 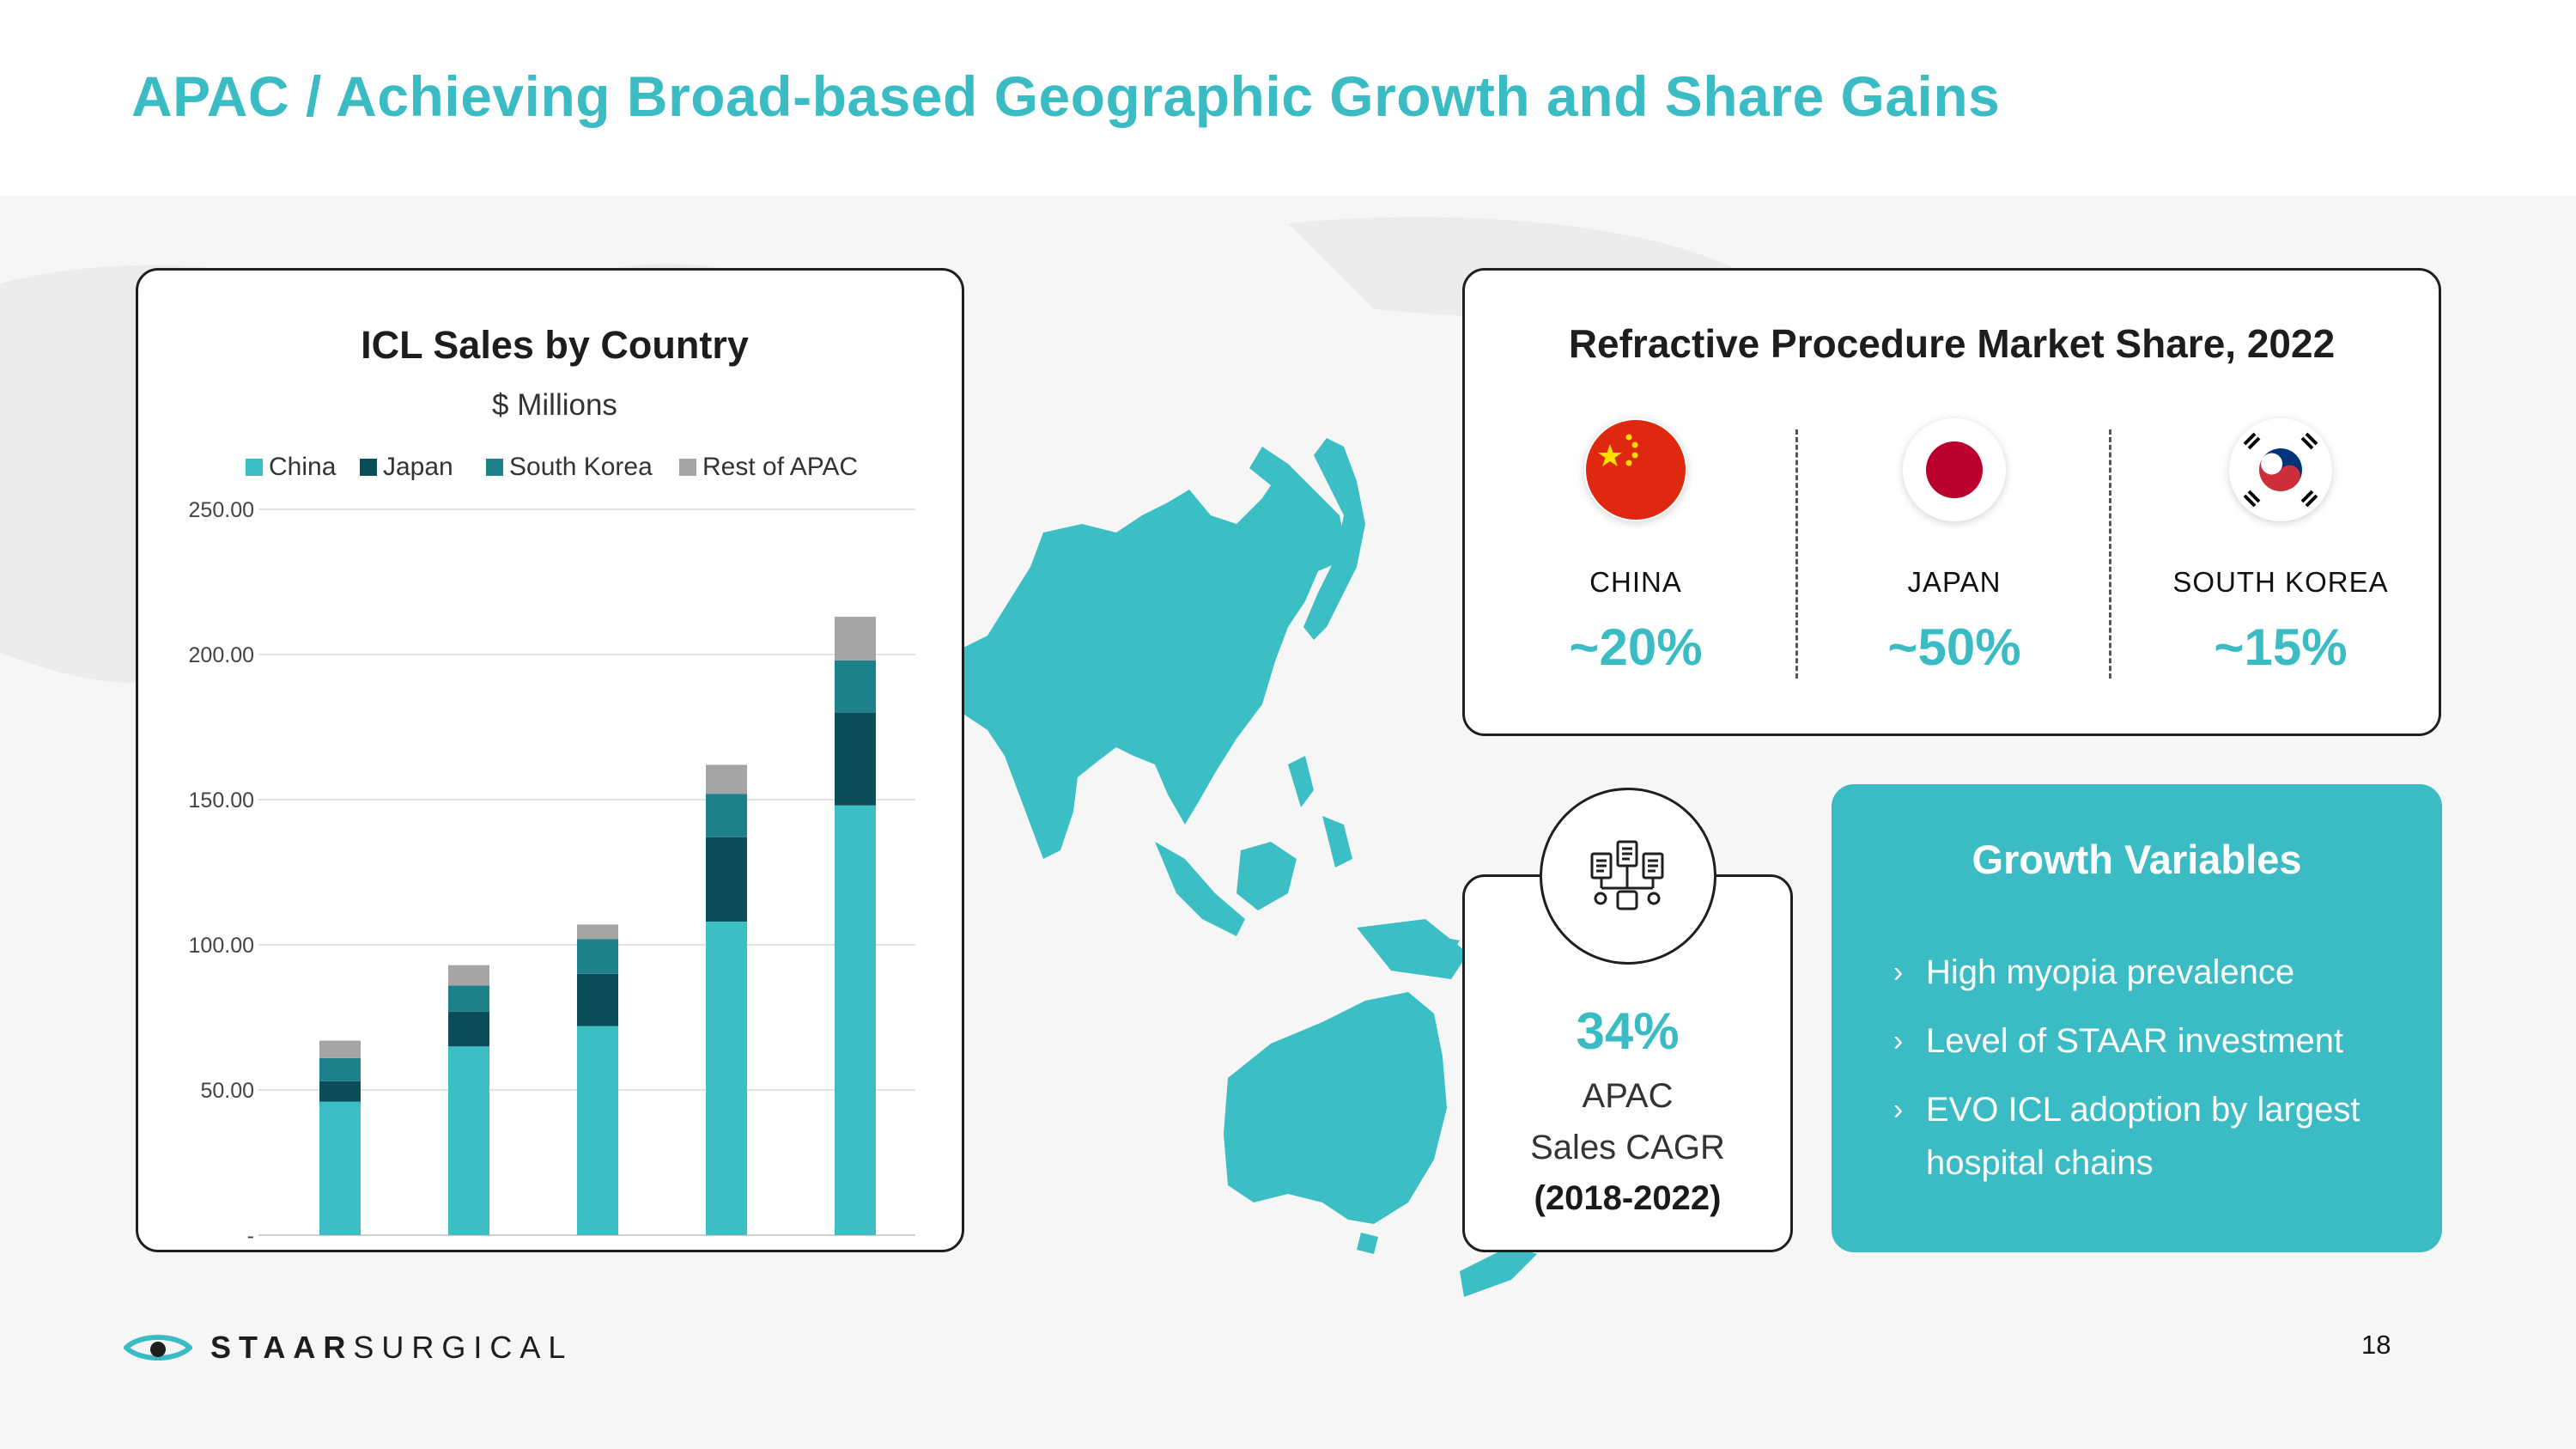 I want to click on share-item-china: CHINA ~20%, so click(x=1635, y=547).